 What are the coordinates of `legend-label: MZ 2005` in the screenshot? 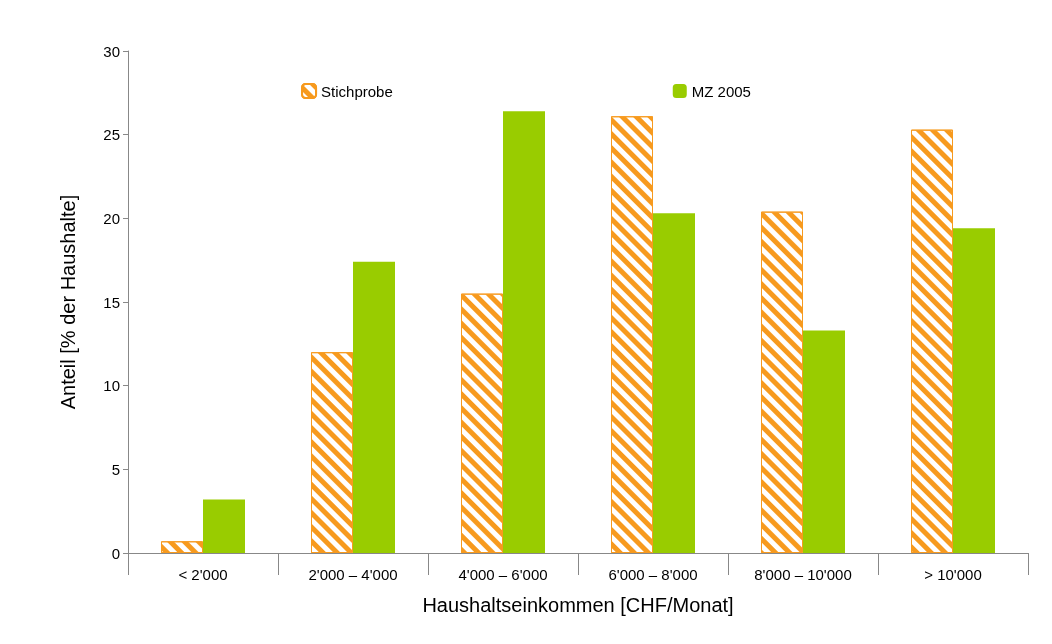 It's located at (721, 91).